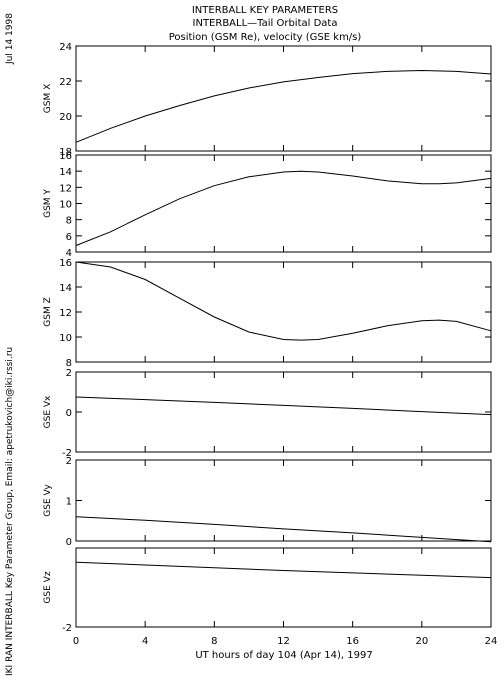  I want to click on series-line-gse-vz, so click(283, 570).